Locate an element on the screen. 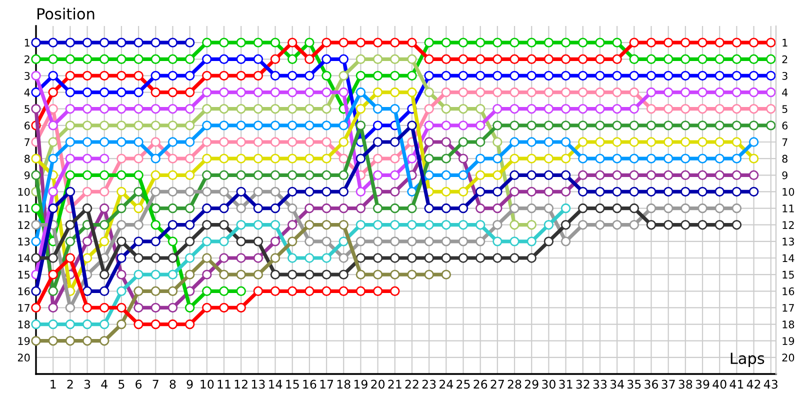 This screenshot has width=800, height=400. x-tick-label: 41 is located at coordinates (737, 384).